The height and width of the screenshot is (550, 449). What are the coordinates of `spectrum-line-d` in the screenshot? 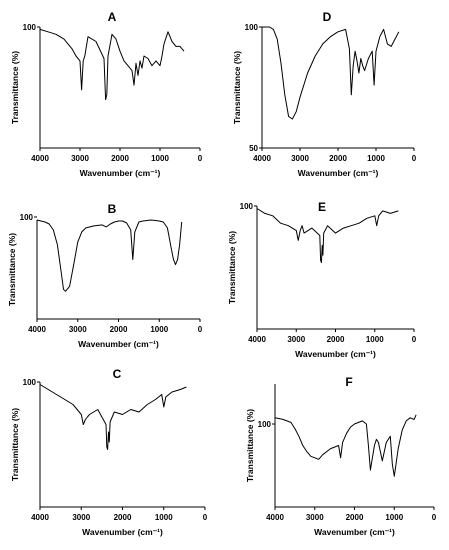 It's located at (331, 73).